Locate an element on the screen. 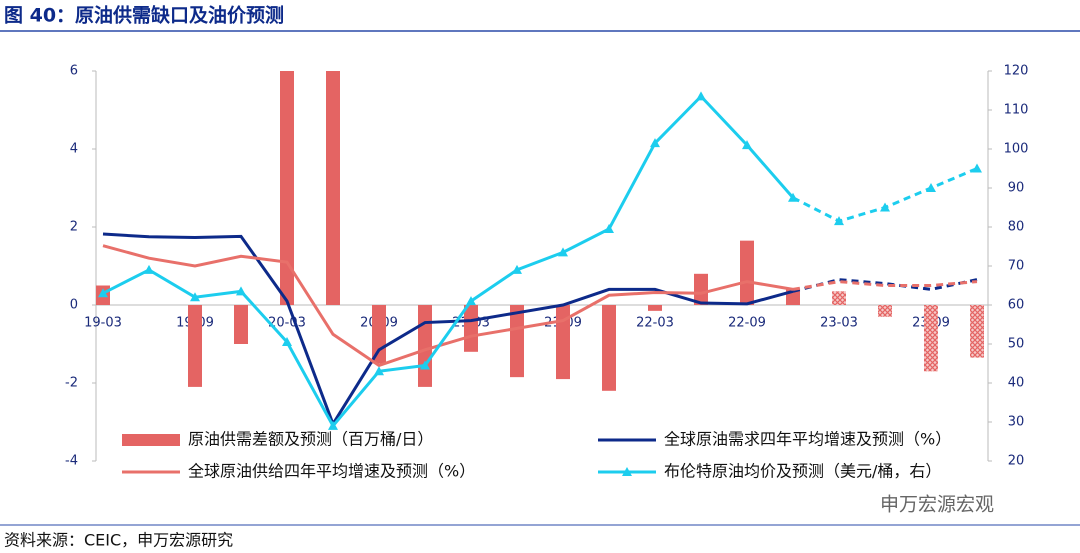 The image size is (1080, 553). y2-tick-label: 30 is located at coordinates (1016, 422).